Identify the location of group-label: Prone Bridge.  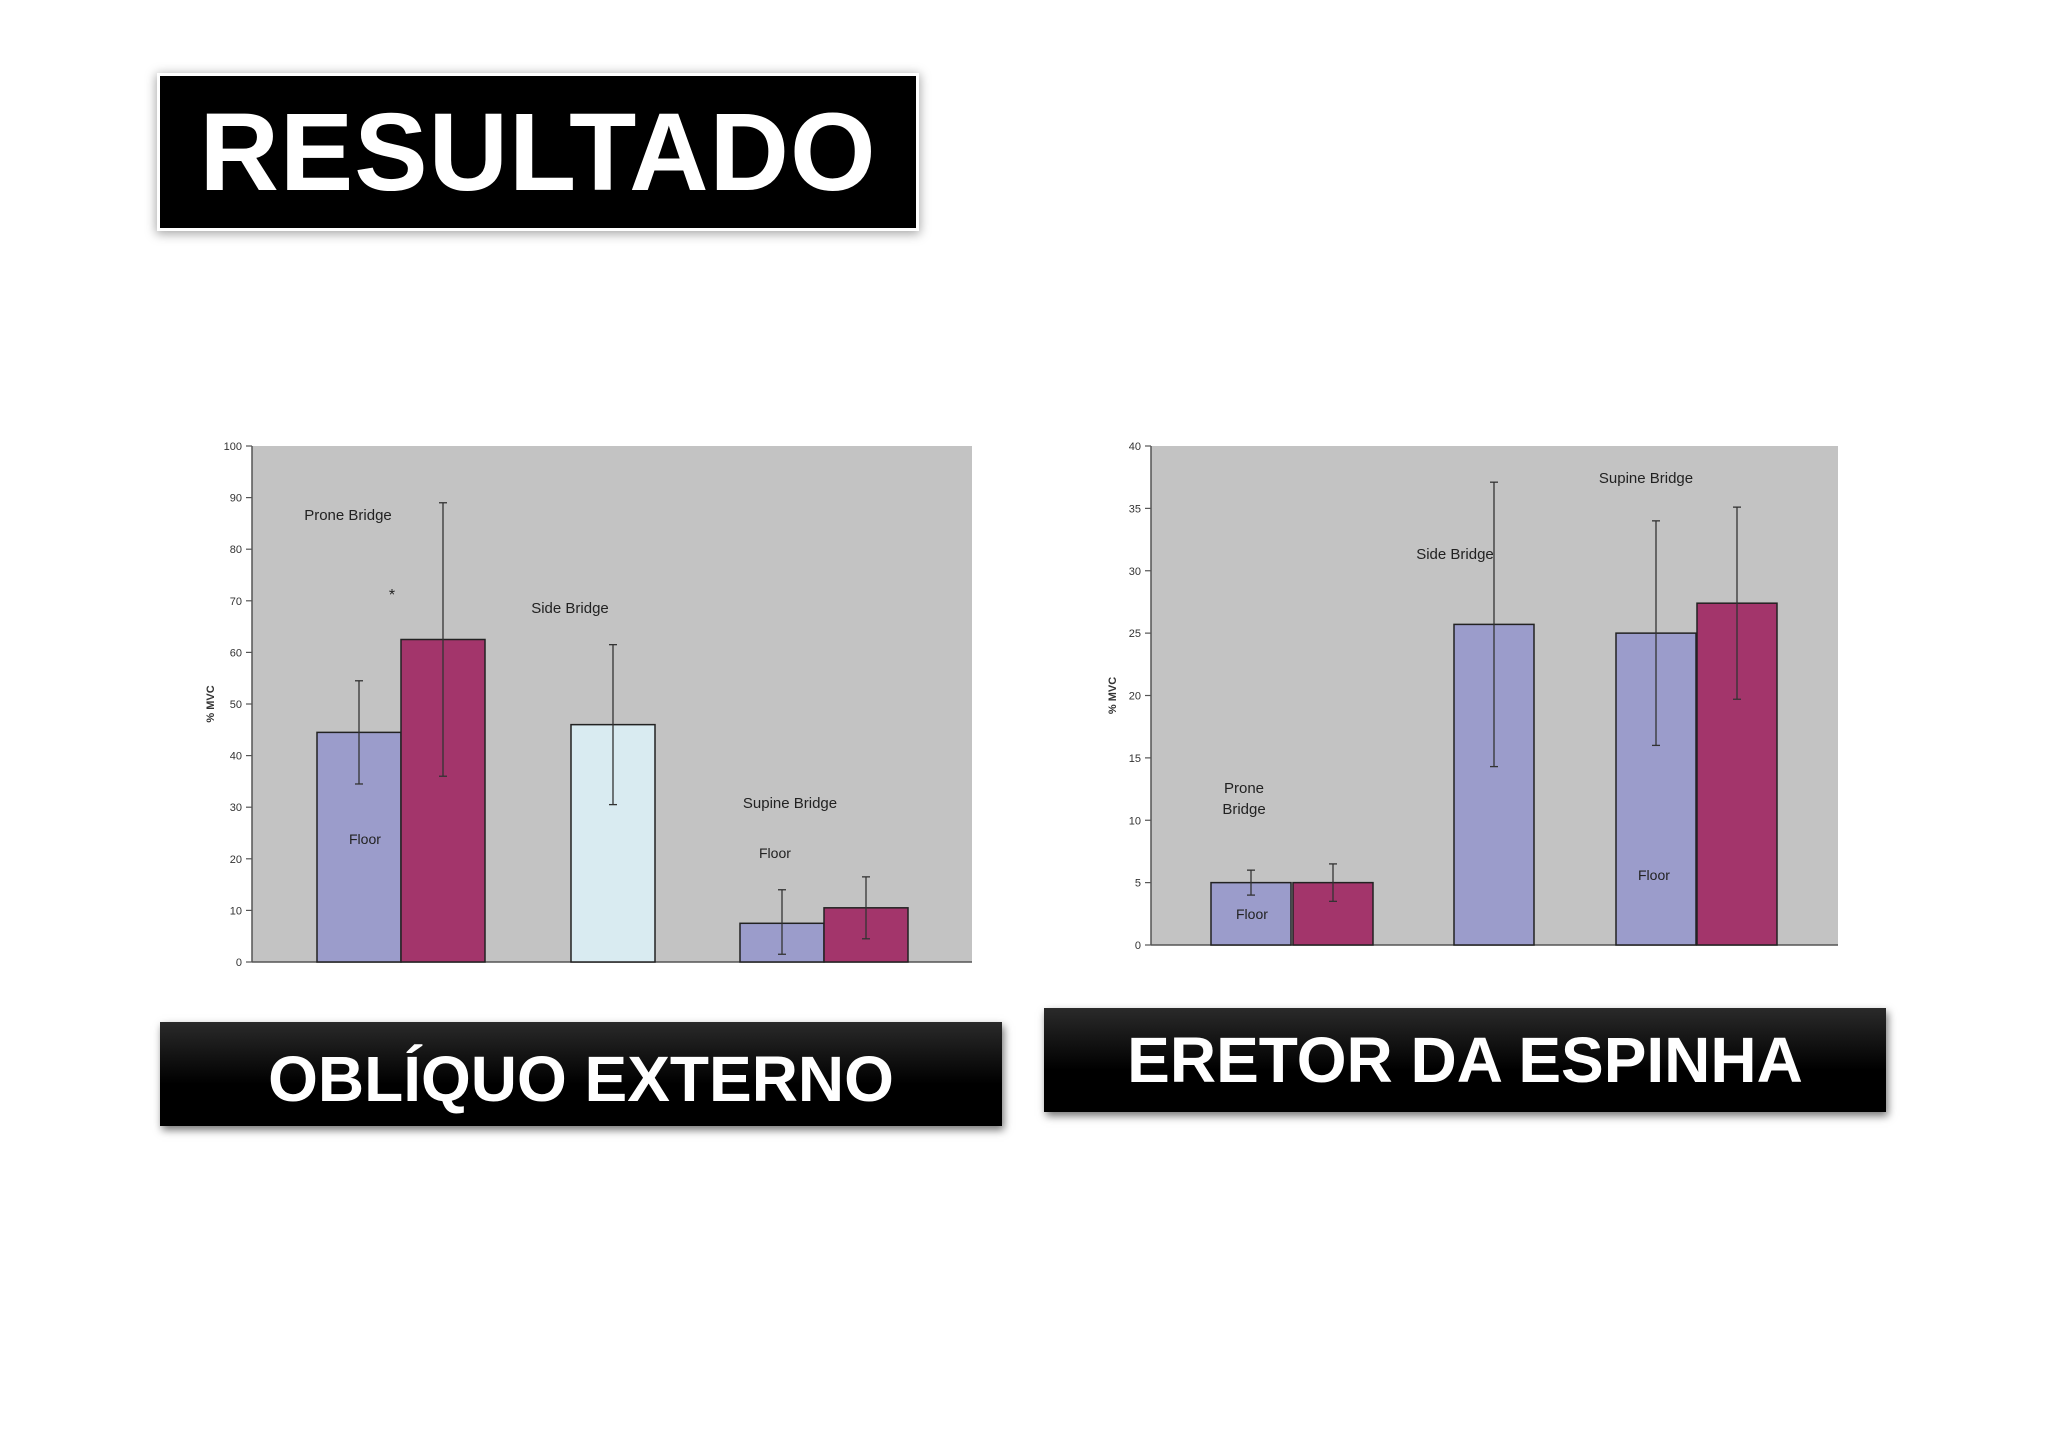
(348, 515).